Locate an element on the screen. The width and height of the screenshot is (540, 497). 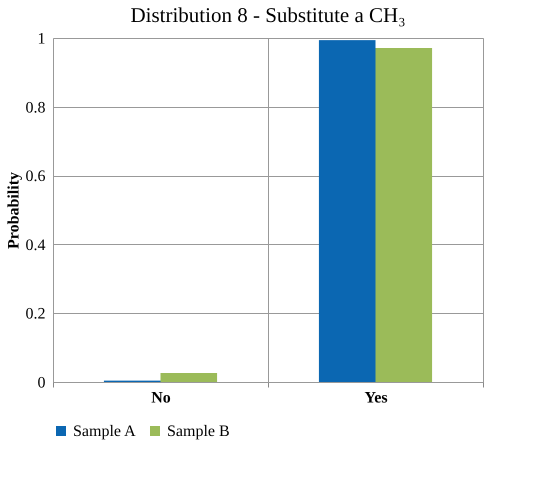
y-tick-label: 0.8 is located at coordinates (36, 107).